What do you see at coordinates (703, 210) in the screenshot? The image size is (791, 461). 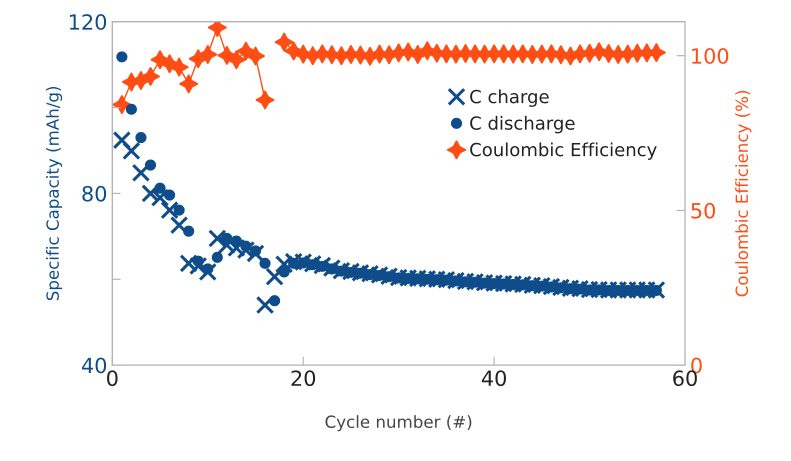 I see `y2-tick-label: 50` at bounding box center [703, 210].